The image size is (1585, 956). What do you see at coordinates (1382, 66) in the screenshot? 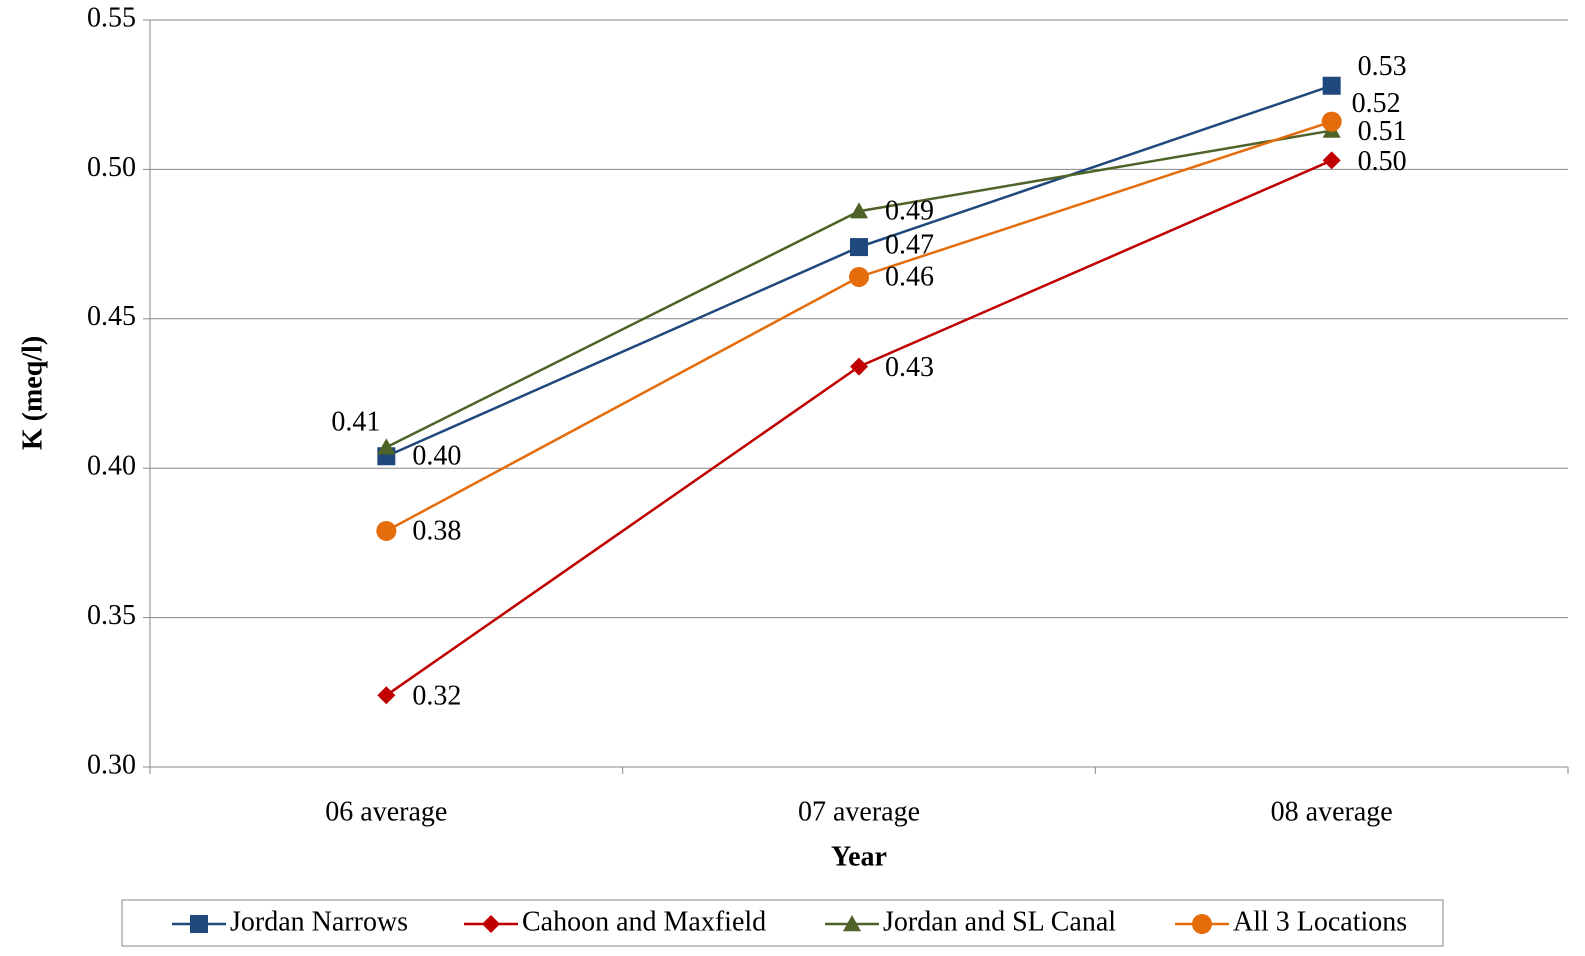
I see `data-label: 0.53` at bounding box center [1382, 66].